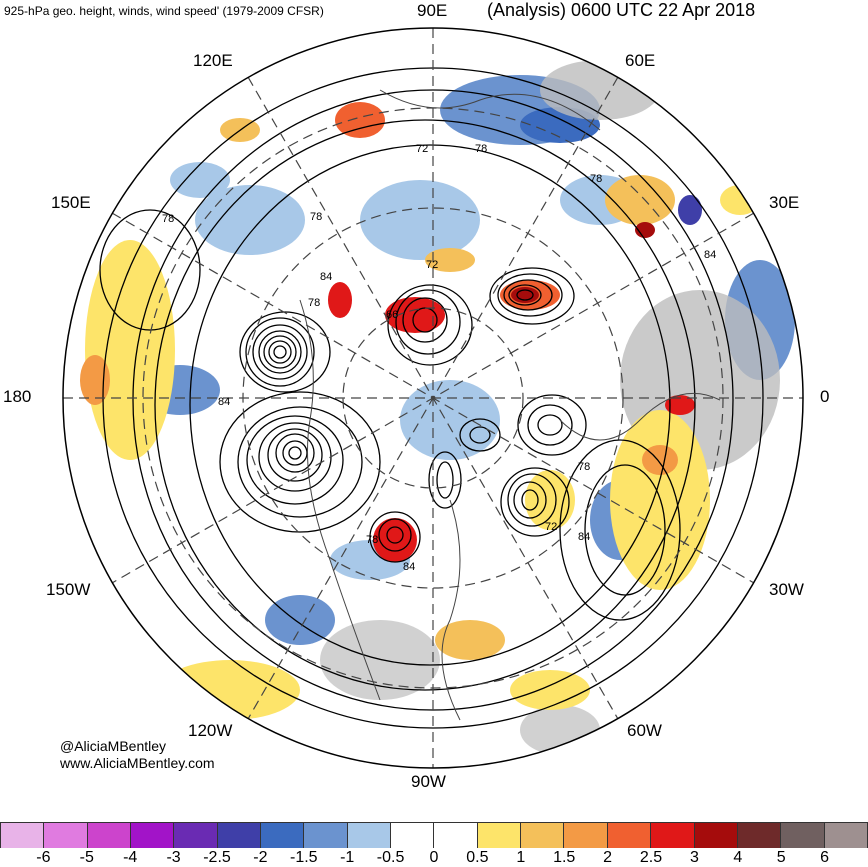  What do you see at coordinates (738, 857) in the screenshot?
I see `colorbar-tick-label: 4` at bounding box center [738, 857].